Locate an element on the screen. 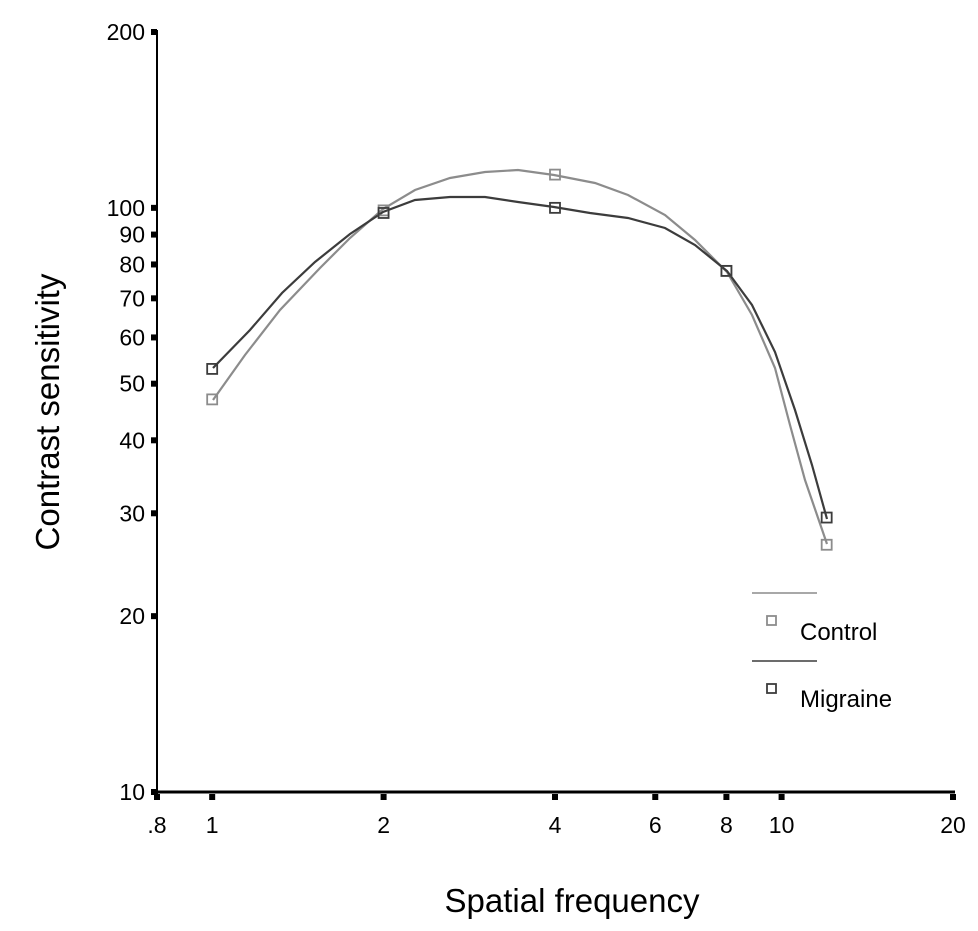  y-tick-label: 90 is located at coordinates (132, 235).